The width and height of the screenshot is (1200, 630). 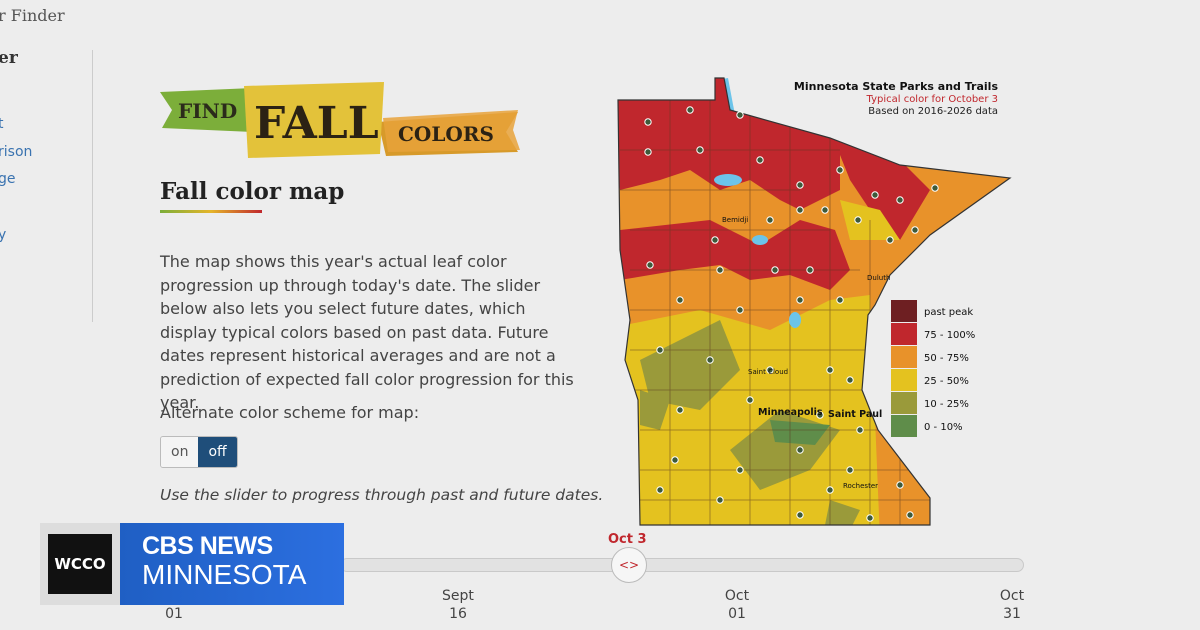 What do you see at coordinates (290, 412) in the screenshot?
I see `alt-scheme-label: Alternate color scheme for map:` at bounding box center [290, 412].